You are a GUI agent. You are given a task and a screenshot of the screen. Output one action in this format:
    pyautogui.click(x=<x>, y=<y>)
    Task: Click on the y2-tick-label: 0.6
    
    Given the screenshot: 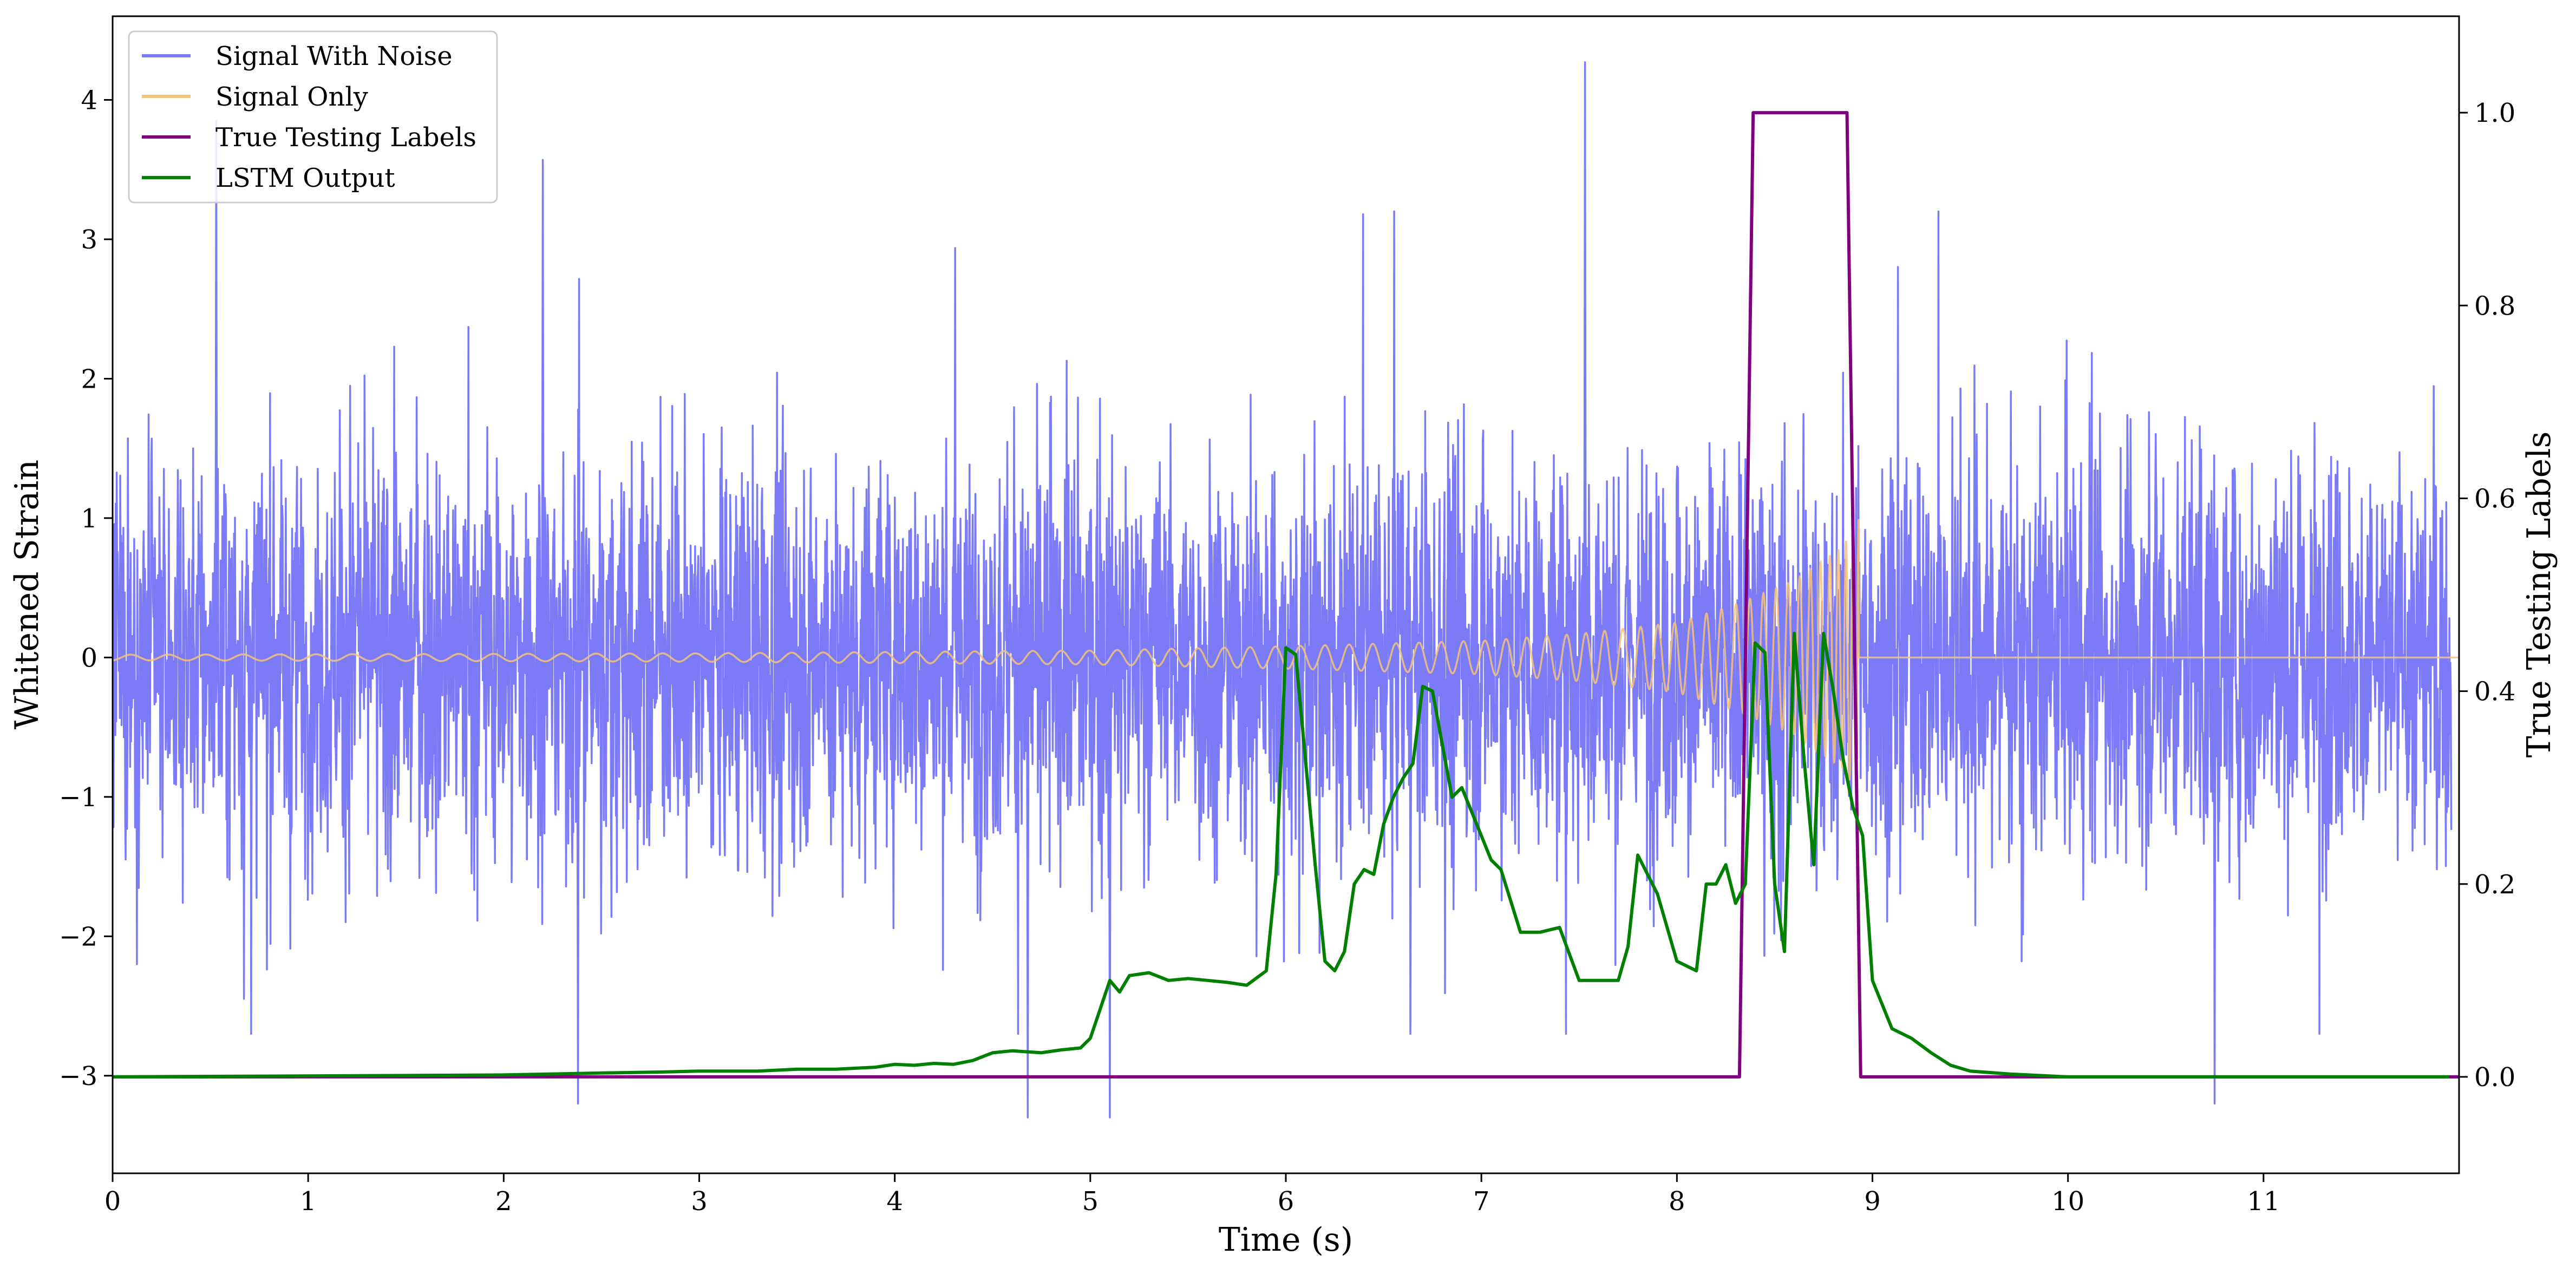 What is the action you would take?
    pyautogui.click(x=2495, y=499)
    